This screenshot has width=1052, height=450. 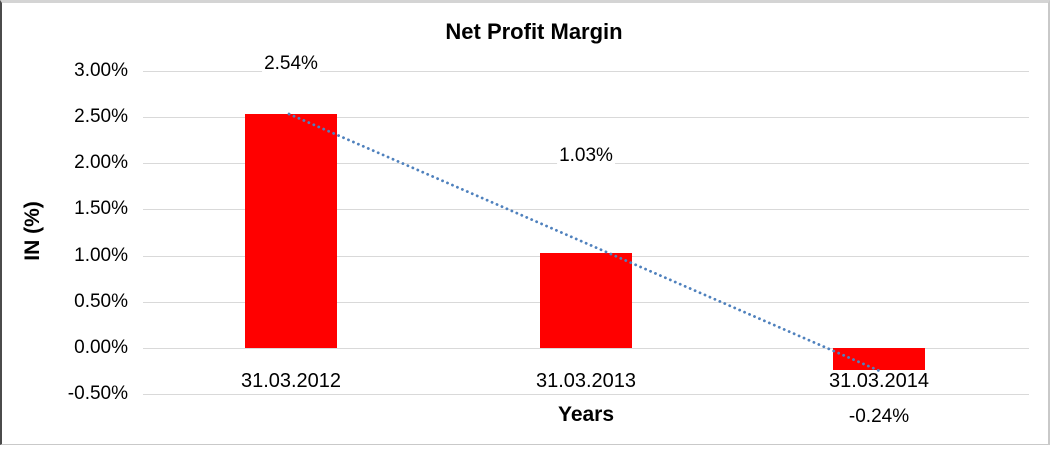 I want to click on y-axis-tick-label: 2.00%, so click(x=101, y=163).